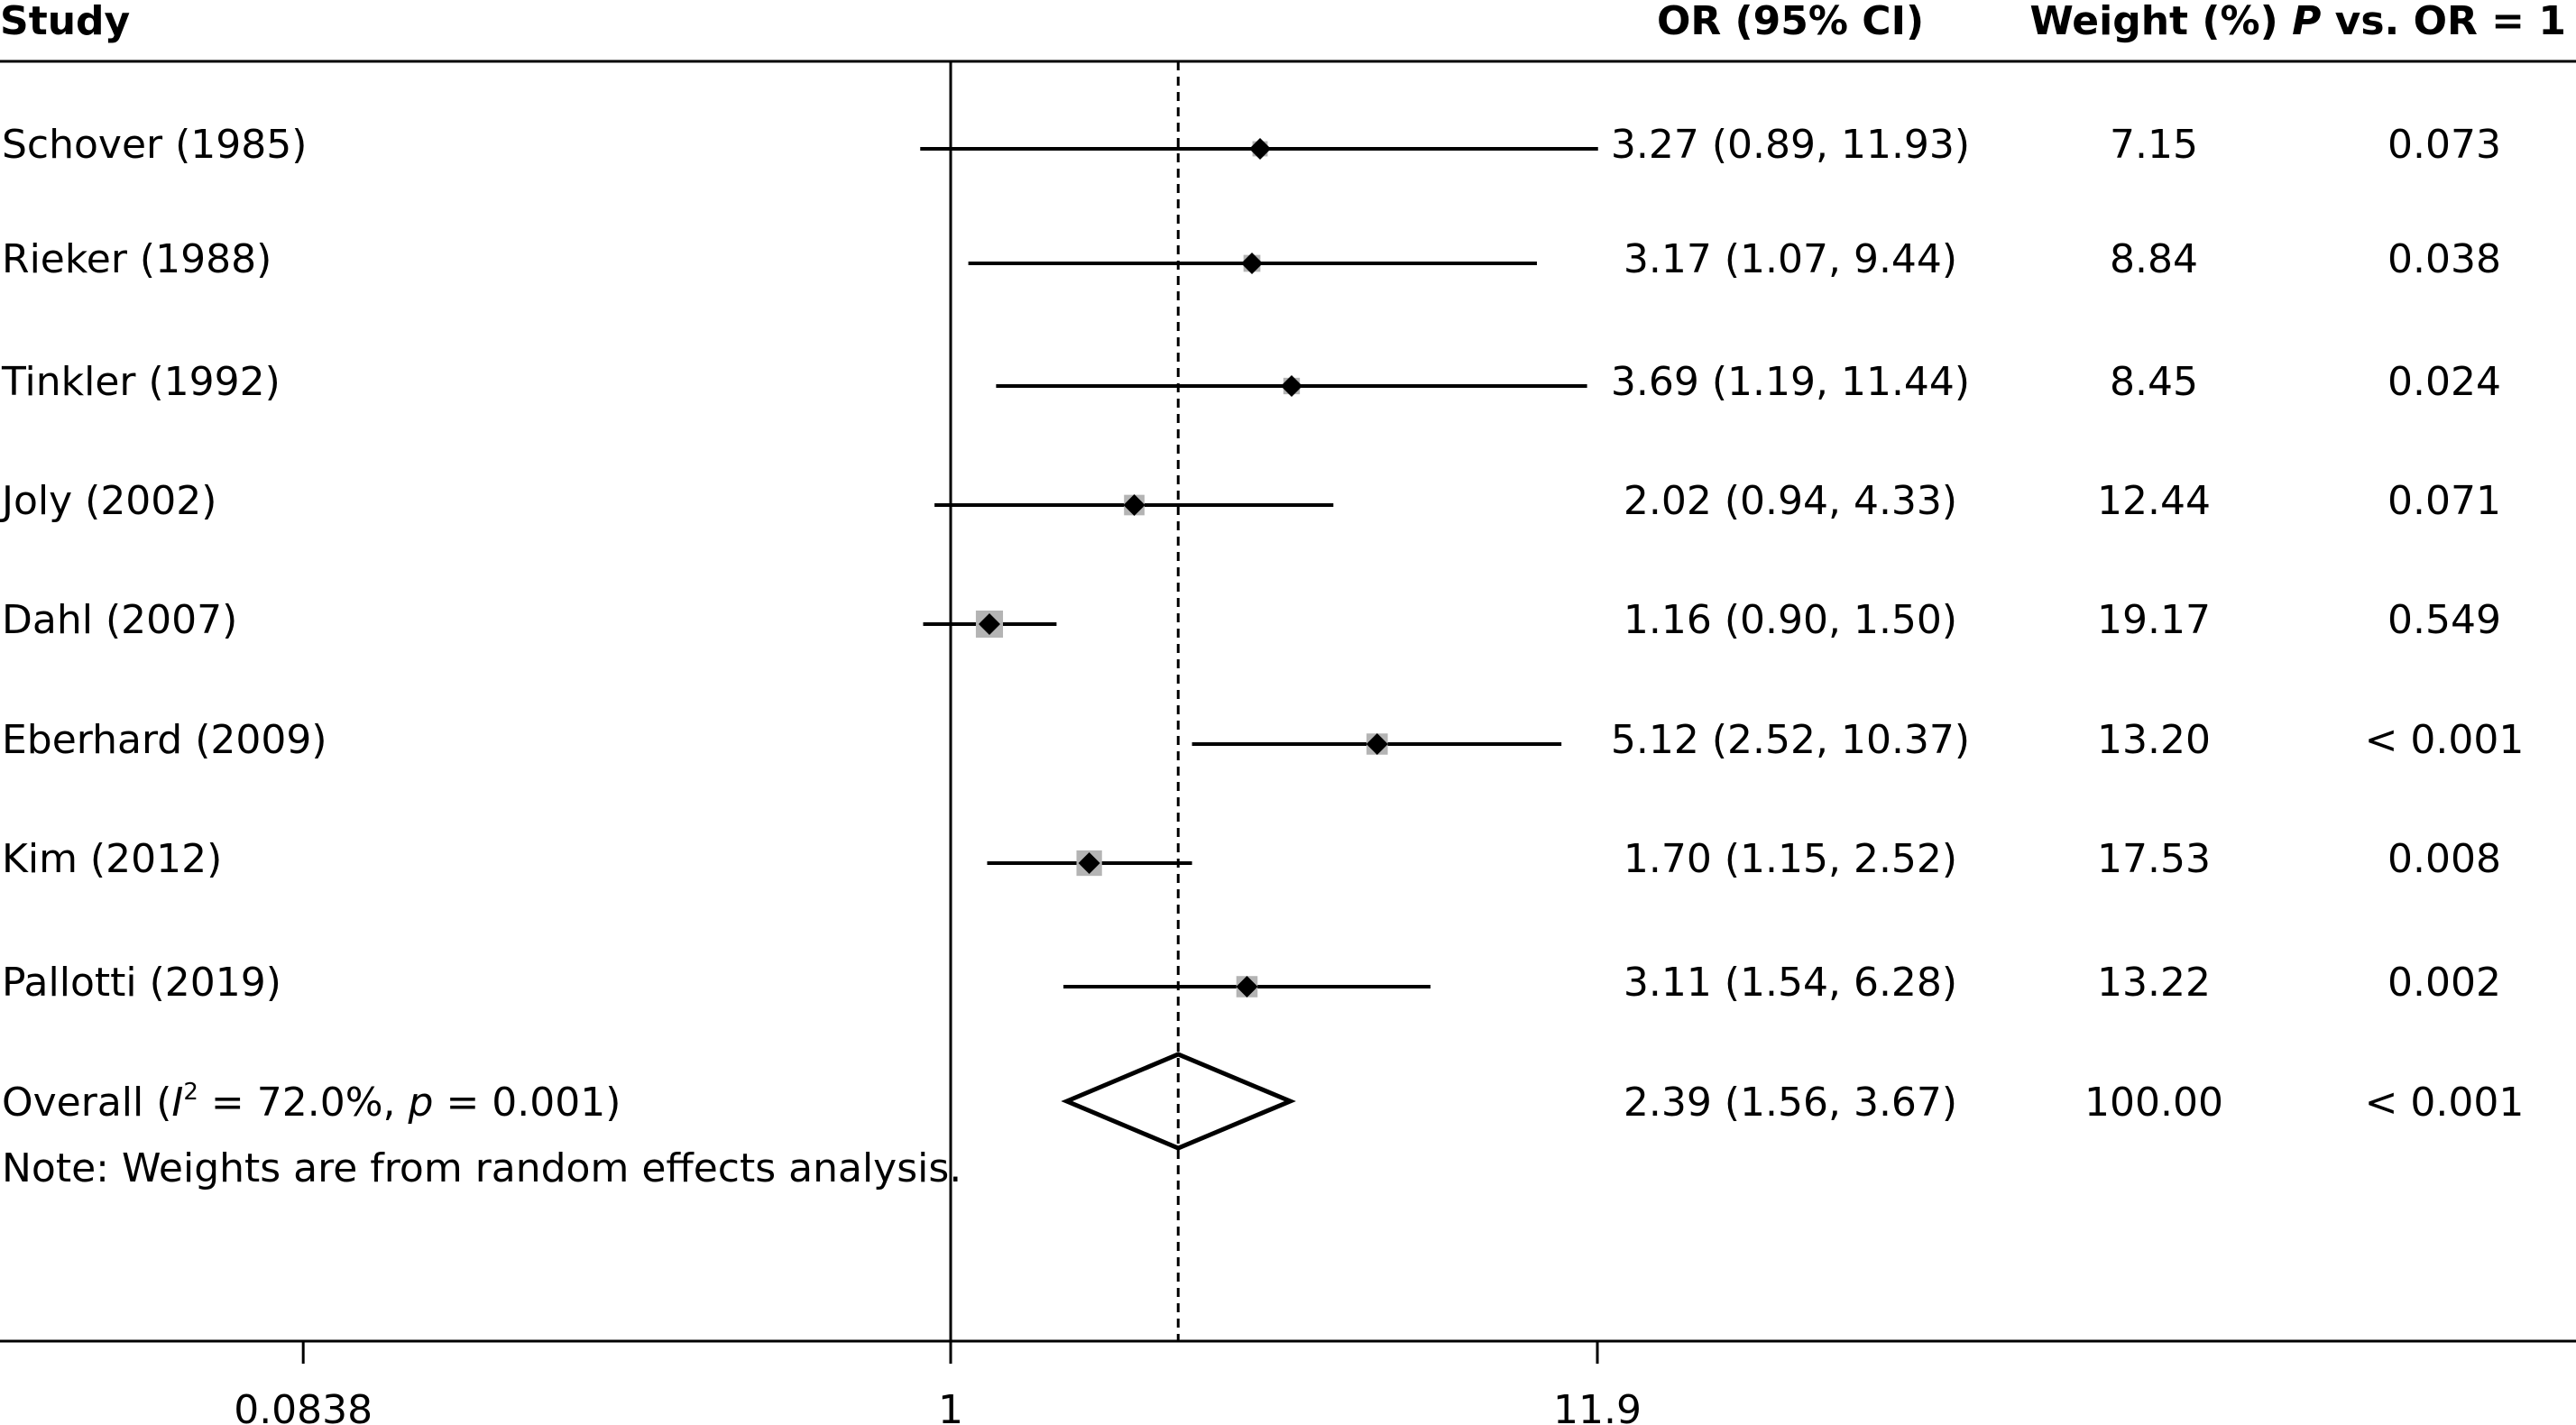 The width and height of the screenshot is (2576, 1425). I want to click on row-3-p-value: 0.024, so click(2444, 382).